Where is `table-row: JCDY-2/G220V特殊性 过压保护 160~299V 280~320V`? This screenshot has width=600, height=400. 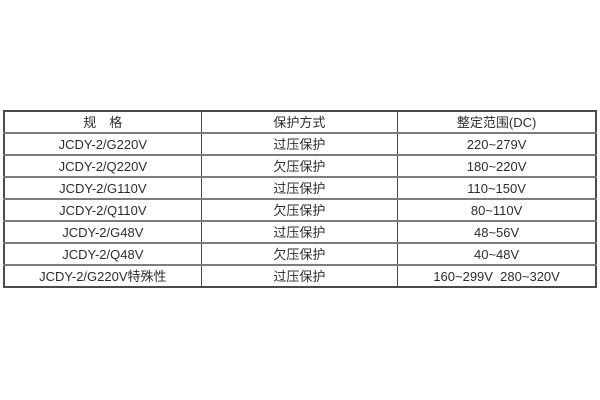
table-row: JCDY-2/G220V特殊性 过压保护 160~299V 280~320V is located at coordinates (300, 275).